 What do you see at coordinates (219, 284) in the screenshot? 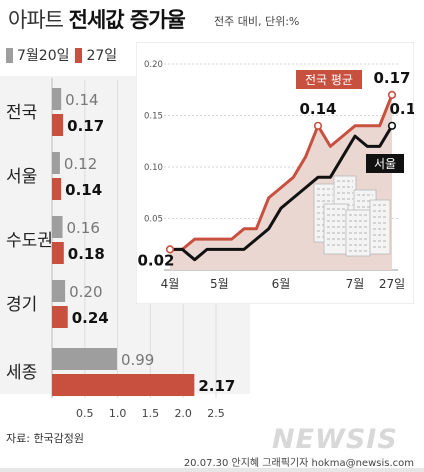
I see `line-x-tick-label: 5월` at bounding box center [219, 284].